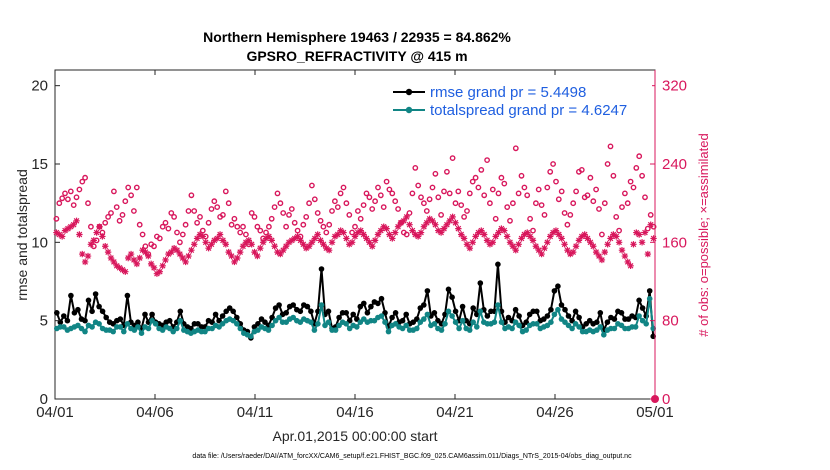 This screenshot has width=830, height=470. What do you see at coordinates (22, 235) in the screenshot?
I see `y-axis-label: rmse and totalspread` at bounding box center [22, 235].